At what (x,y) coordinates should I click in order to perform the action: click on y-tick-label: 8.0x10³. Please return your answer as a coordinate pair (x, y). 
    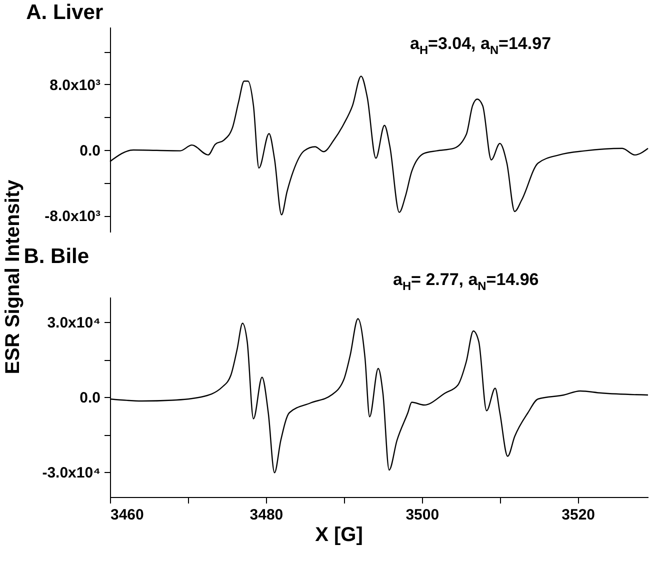
    Looking at the image, I should click on (75, 85).